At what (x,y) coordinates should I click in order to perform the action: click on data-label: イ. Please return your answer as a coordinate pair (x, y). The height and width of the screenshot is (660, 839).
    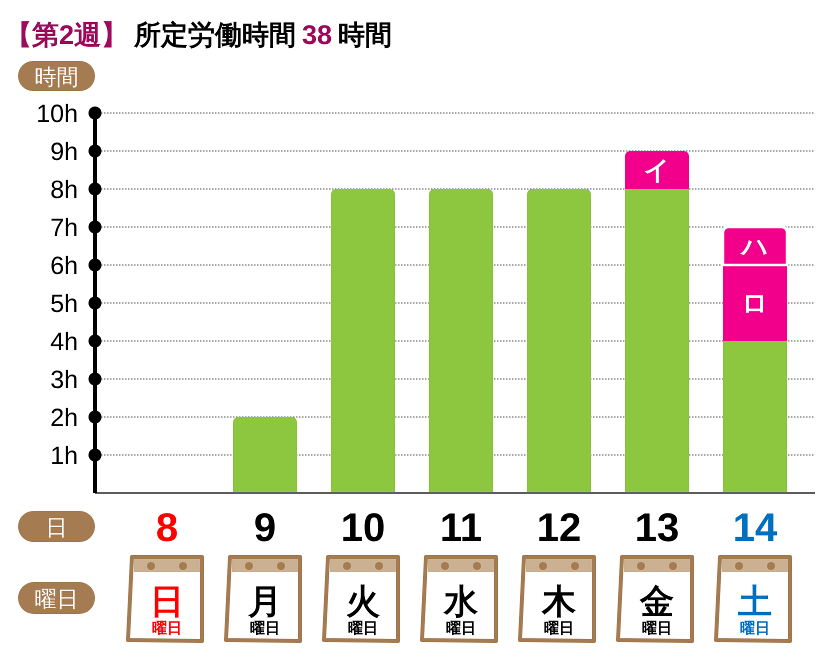
    Looking at the image, I should click on (657, 170).